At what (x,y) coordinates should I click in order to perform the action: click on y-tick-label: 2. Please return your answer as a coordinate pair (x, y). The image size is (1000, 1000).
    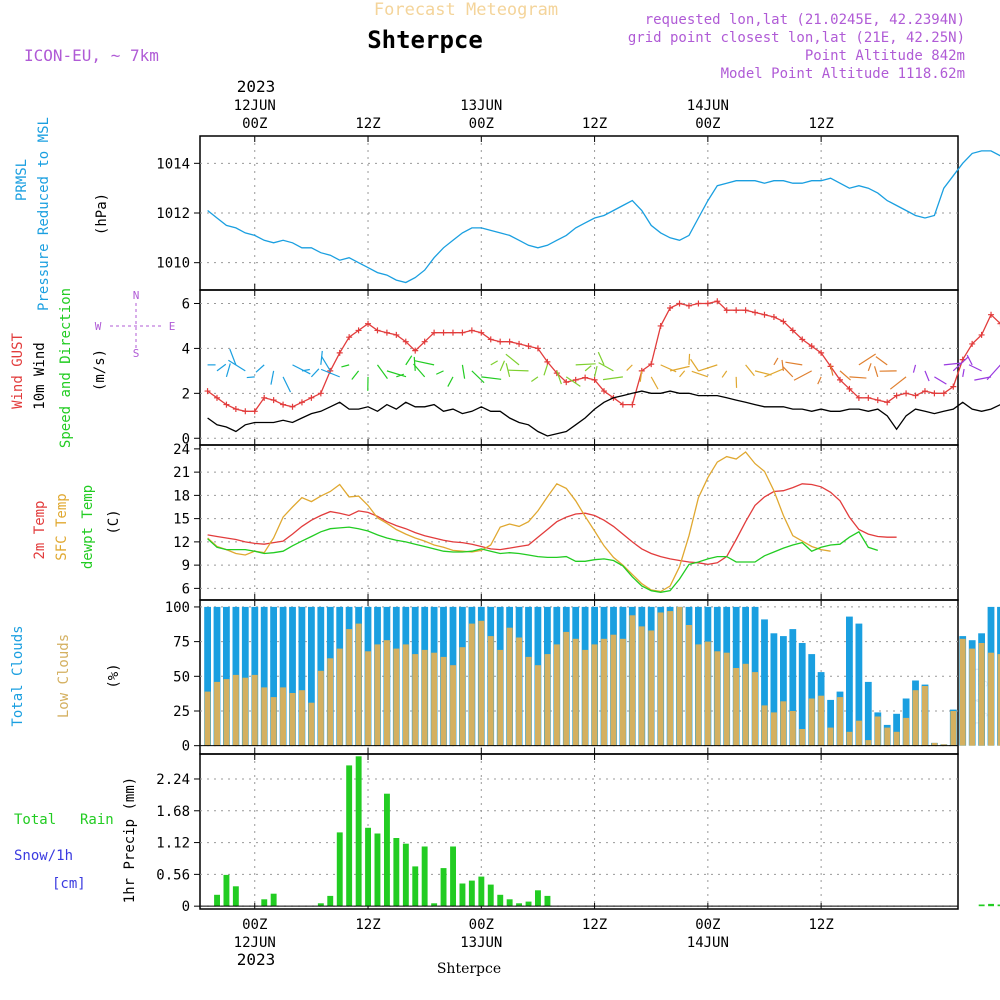
    Looking at the image, I should click on (186, 394).